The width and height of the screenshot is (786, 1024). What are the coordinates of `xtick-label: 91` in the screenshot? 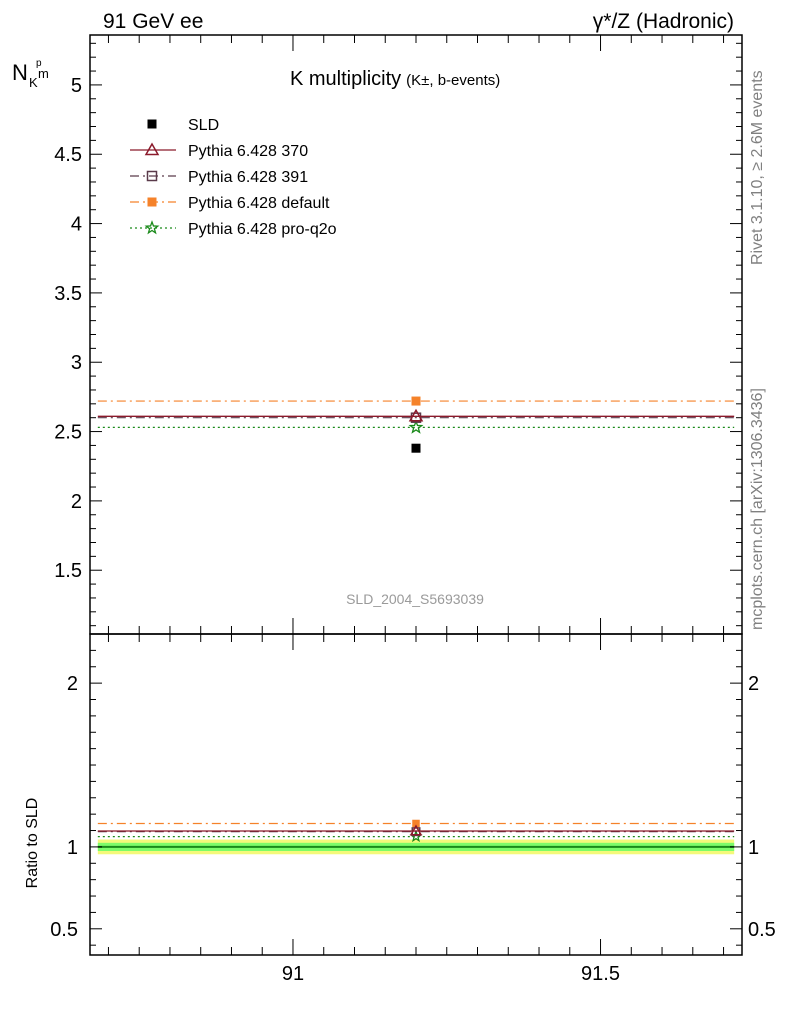 It's located at (293, 974).